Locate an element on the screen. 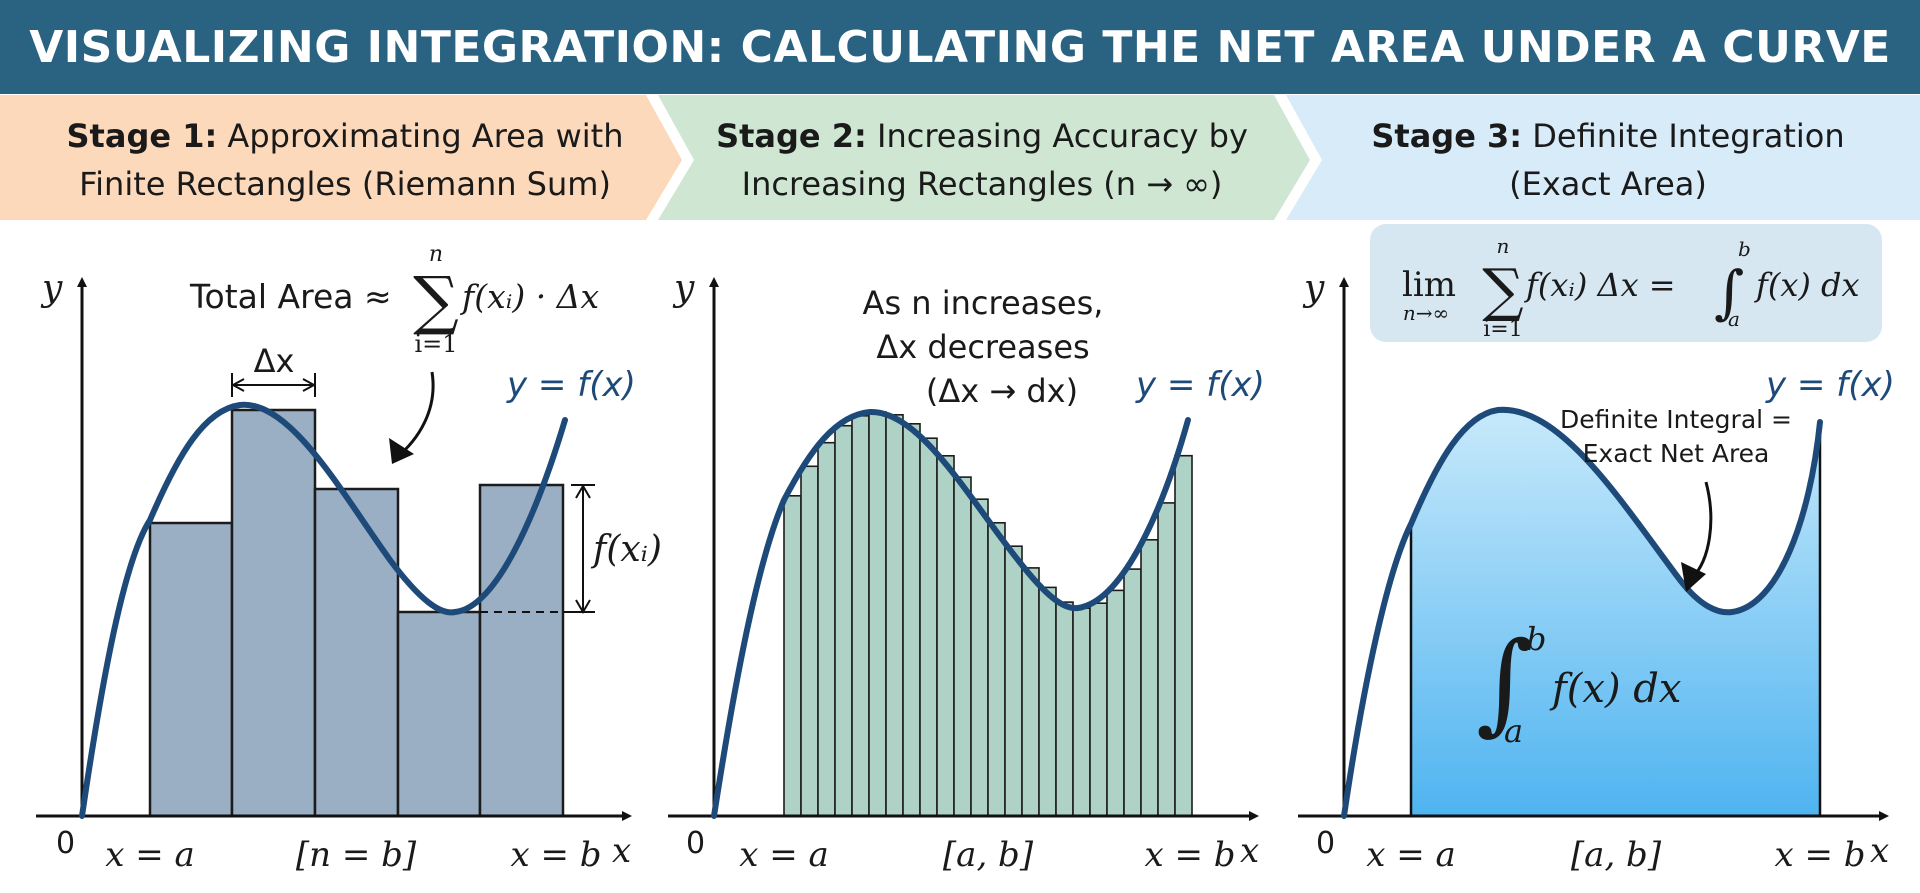 This screenshot has height=893, width=1920. integral-lower-label: a is located at coordinates (1513, 731).